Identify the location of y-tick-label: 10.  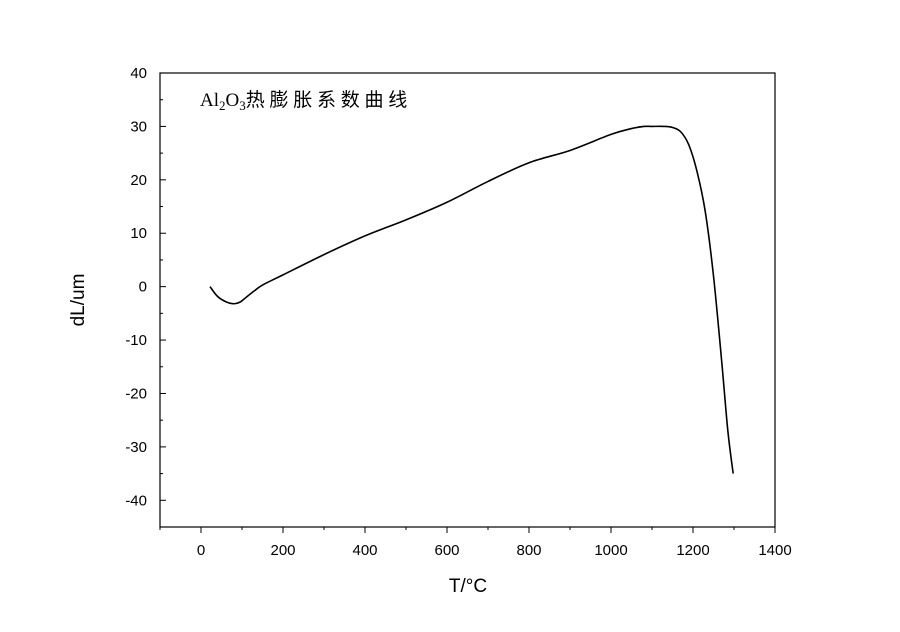
(138, 233).